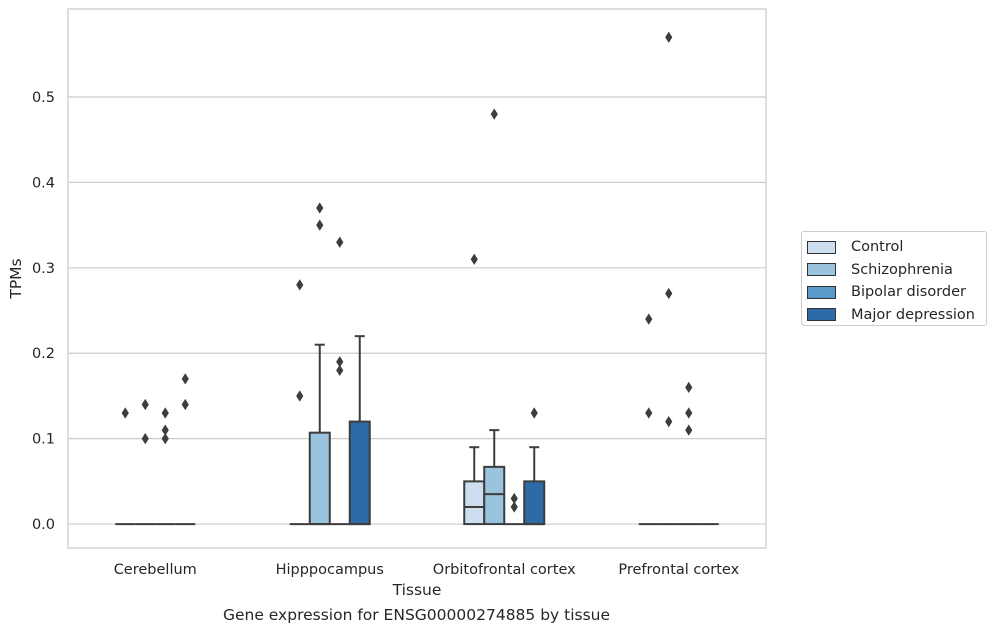 This screenshot has height=634, width=997. Describe the element at coordinates (43, 98) in the screenshot. I see `y-tick-label: 0.5` at that location.